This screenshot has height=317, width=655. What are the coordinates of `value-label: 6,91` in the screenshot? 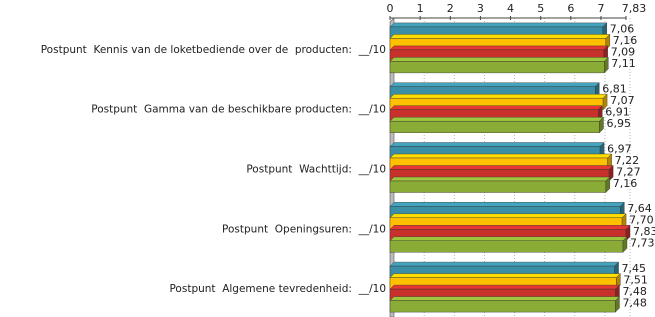 It's located at (617, 111).